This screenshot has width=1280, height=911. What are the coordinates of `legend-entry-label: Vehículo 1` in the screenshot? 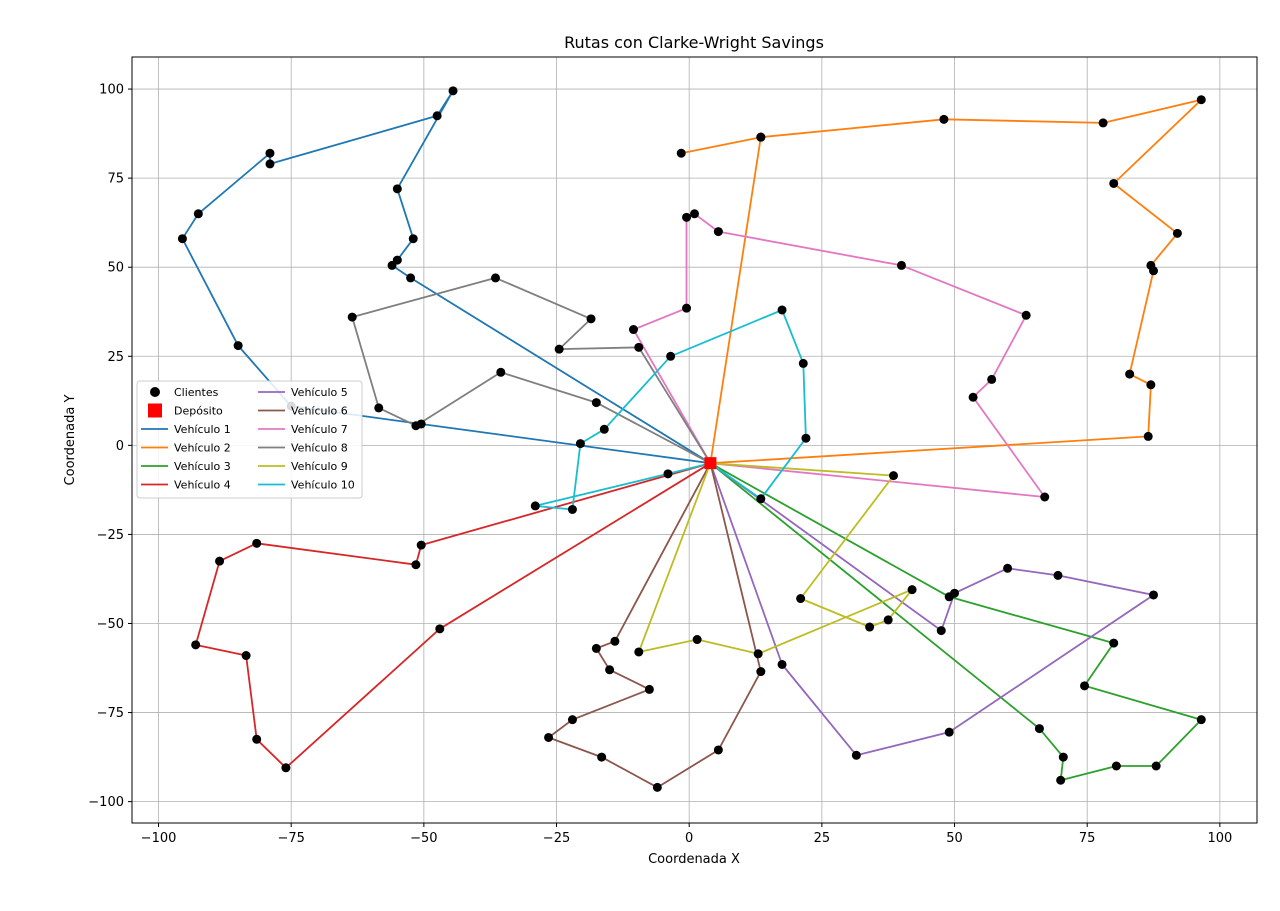 It's located at (202, 429).